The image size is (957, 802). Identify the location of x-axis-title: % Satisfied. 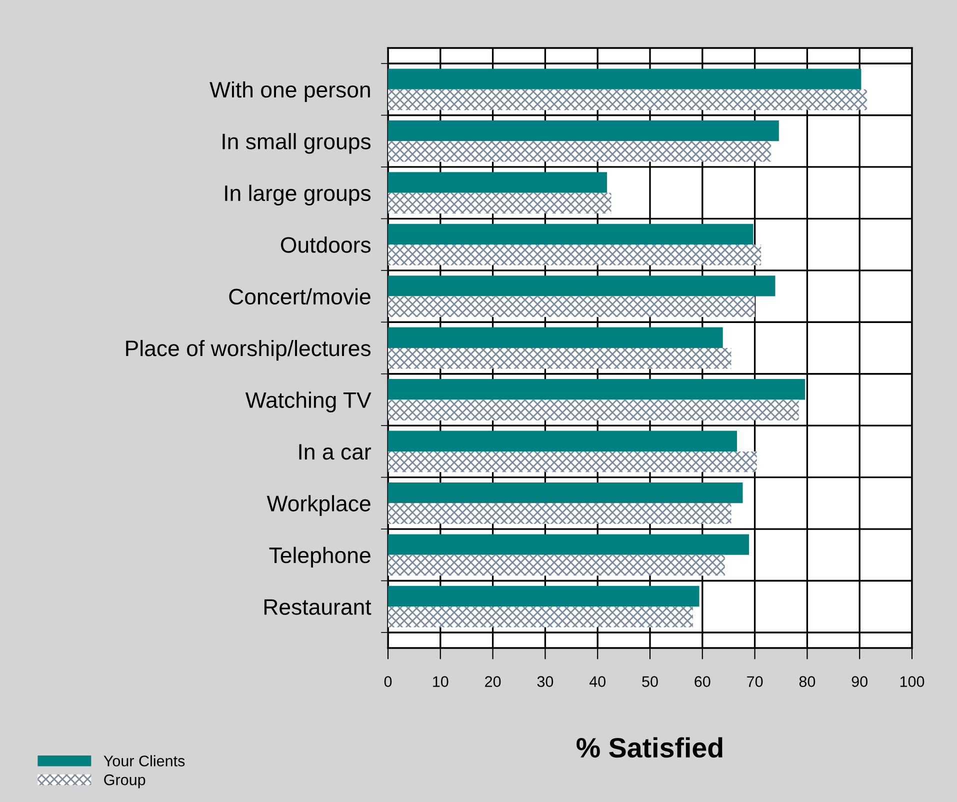
(649, 747).